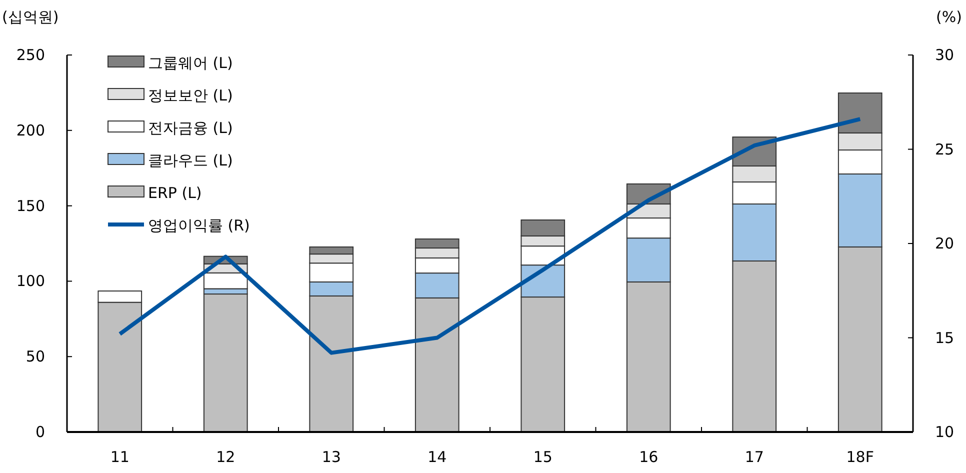 Image resolution: width=966 pixels, height=473 pixels. Describe the element at coordinates (190, 161) in the screenshot. I see `legend-label: 클라우드 (L)` at that location.